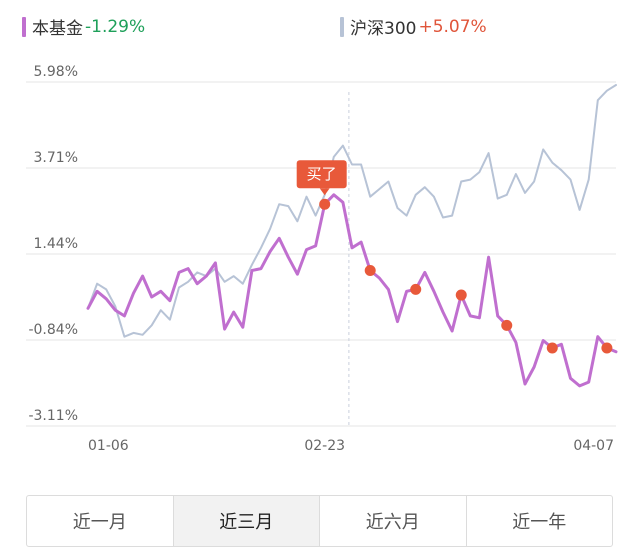  I want to click on tab-6-months: 近六月, so click(393, 521).